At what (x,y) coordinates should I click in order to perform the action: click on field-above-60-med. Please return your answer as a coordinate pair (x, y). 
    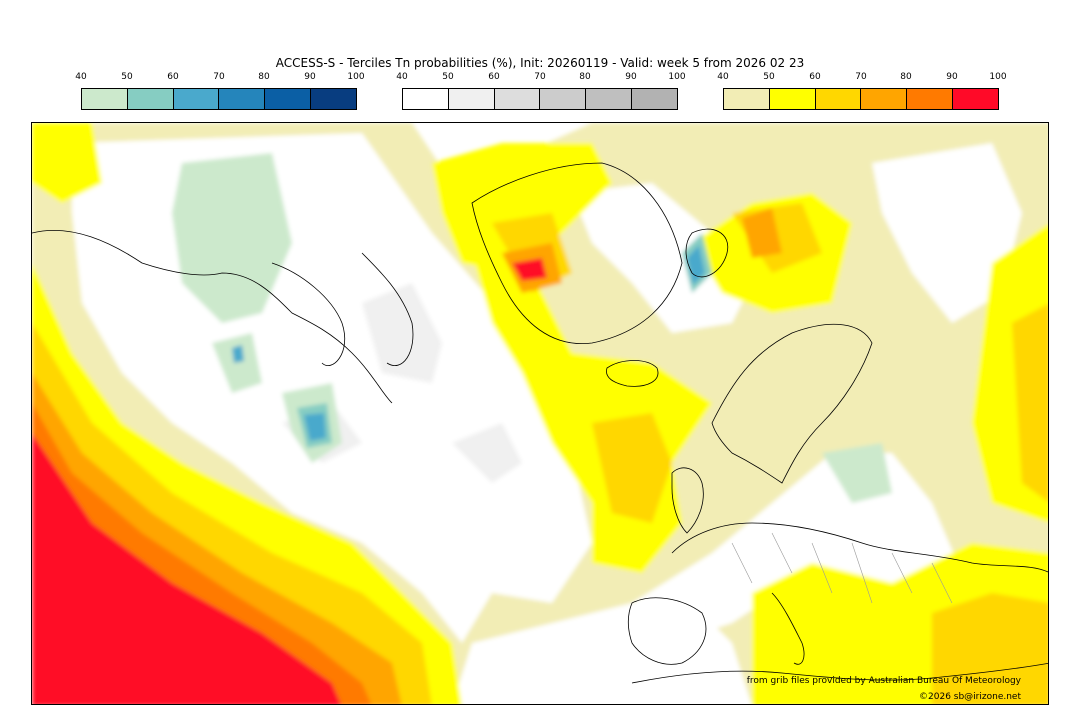
    Looking at the image, I should click on (990, 648).